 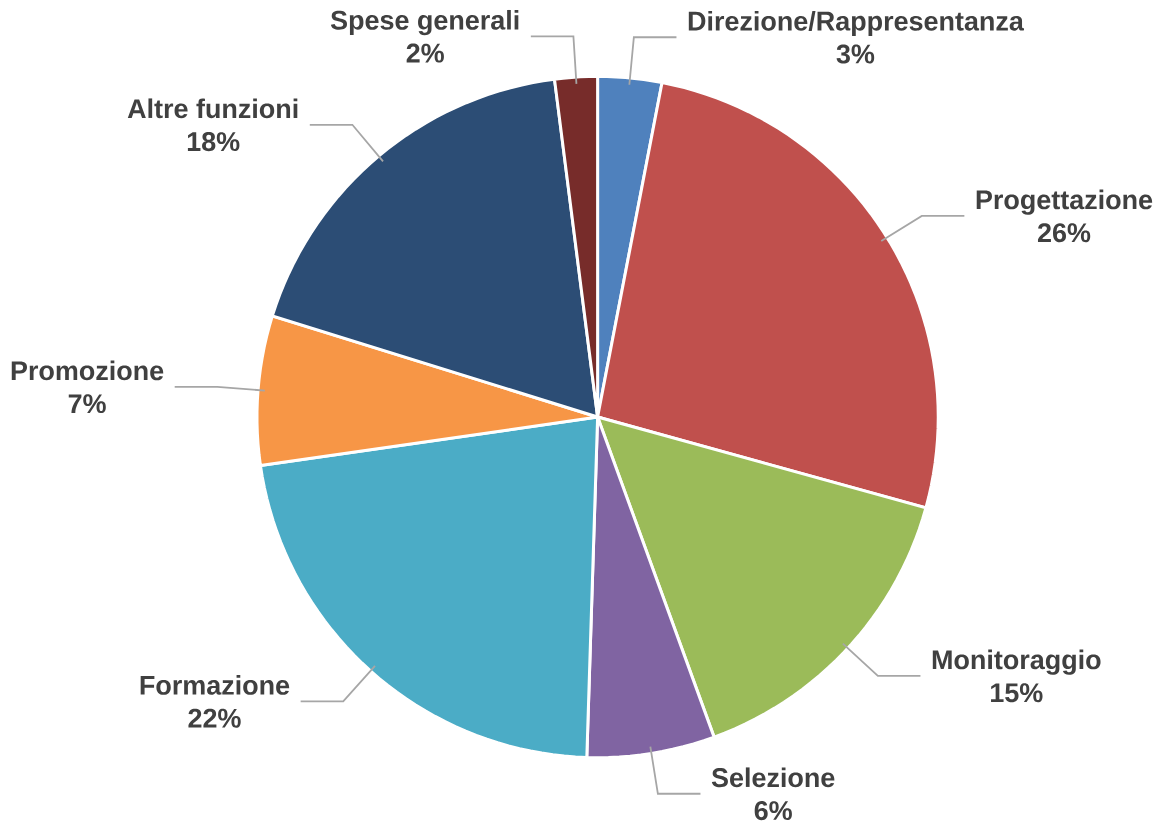 I want to click on slice-label: Formazione, so click(x=215, y=684).